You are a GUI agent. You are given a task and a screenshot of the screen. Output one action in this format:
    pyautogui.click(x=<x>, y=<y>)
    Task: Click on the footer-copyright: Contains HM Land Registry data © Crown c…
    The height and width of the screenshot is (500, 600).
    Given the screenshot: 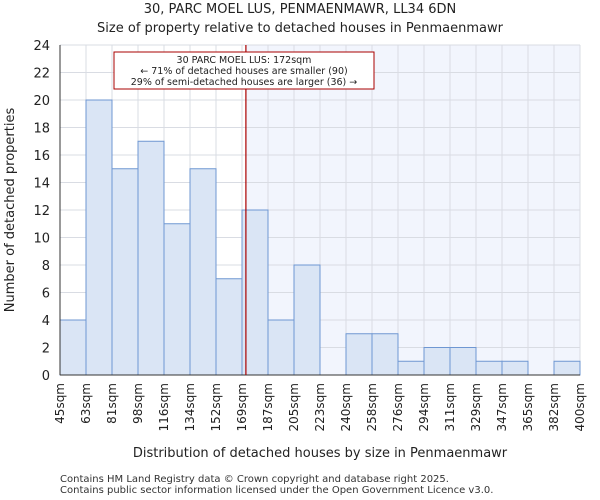 What is the action you would take?
    pyautogui.click(x=254, y=479)
    